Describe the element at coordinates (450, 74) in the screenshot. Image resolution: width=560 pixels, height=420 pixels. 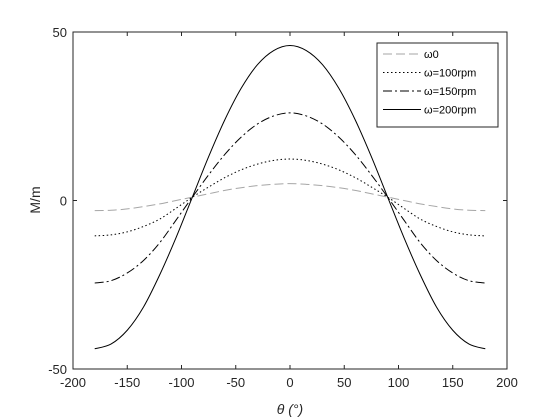
I see `legend-label-1: ω=100rpm` at that location.